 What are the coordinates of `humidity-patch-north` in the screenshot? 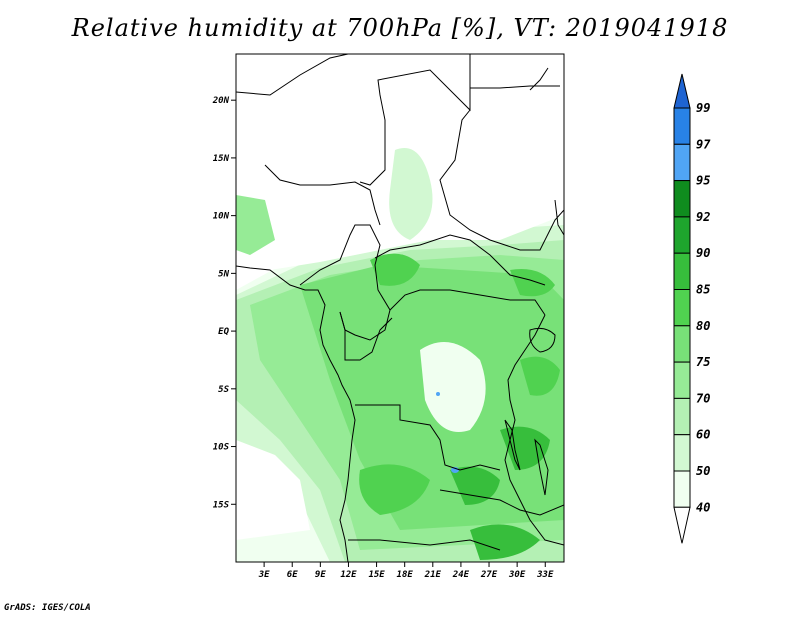 It's located at (411, 194).